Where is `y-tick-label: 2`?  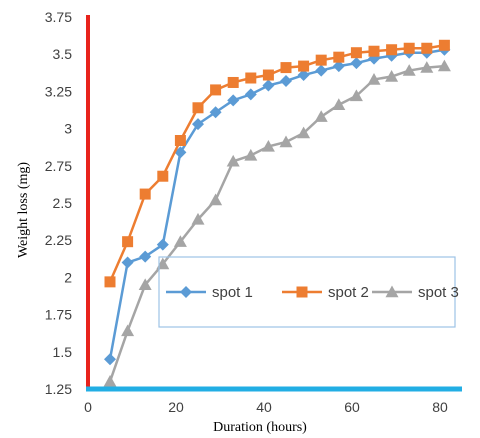 y-tick-label: 2 is located at coordinates (68, 277).